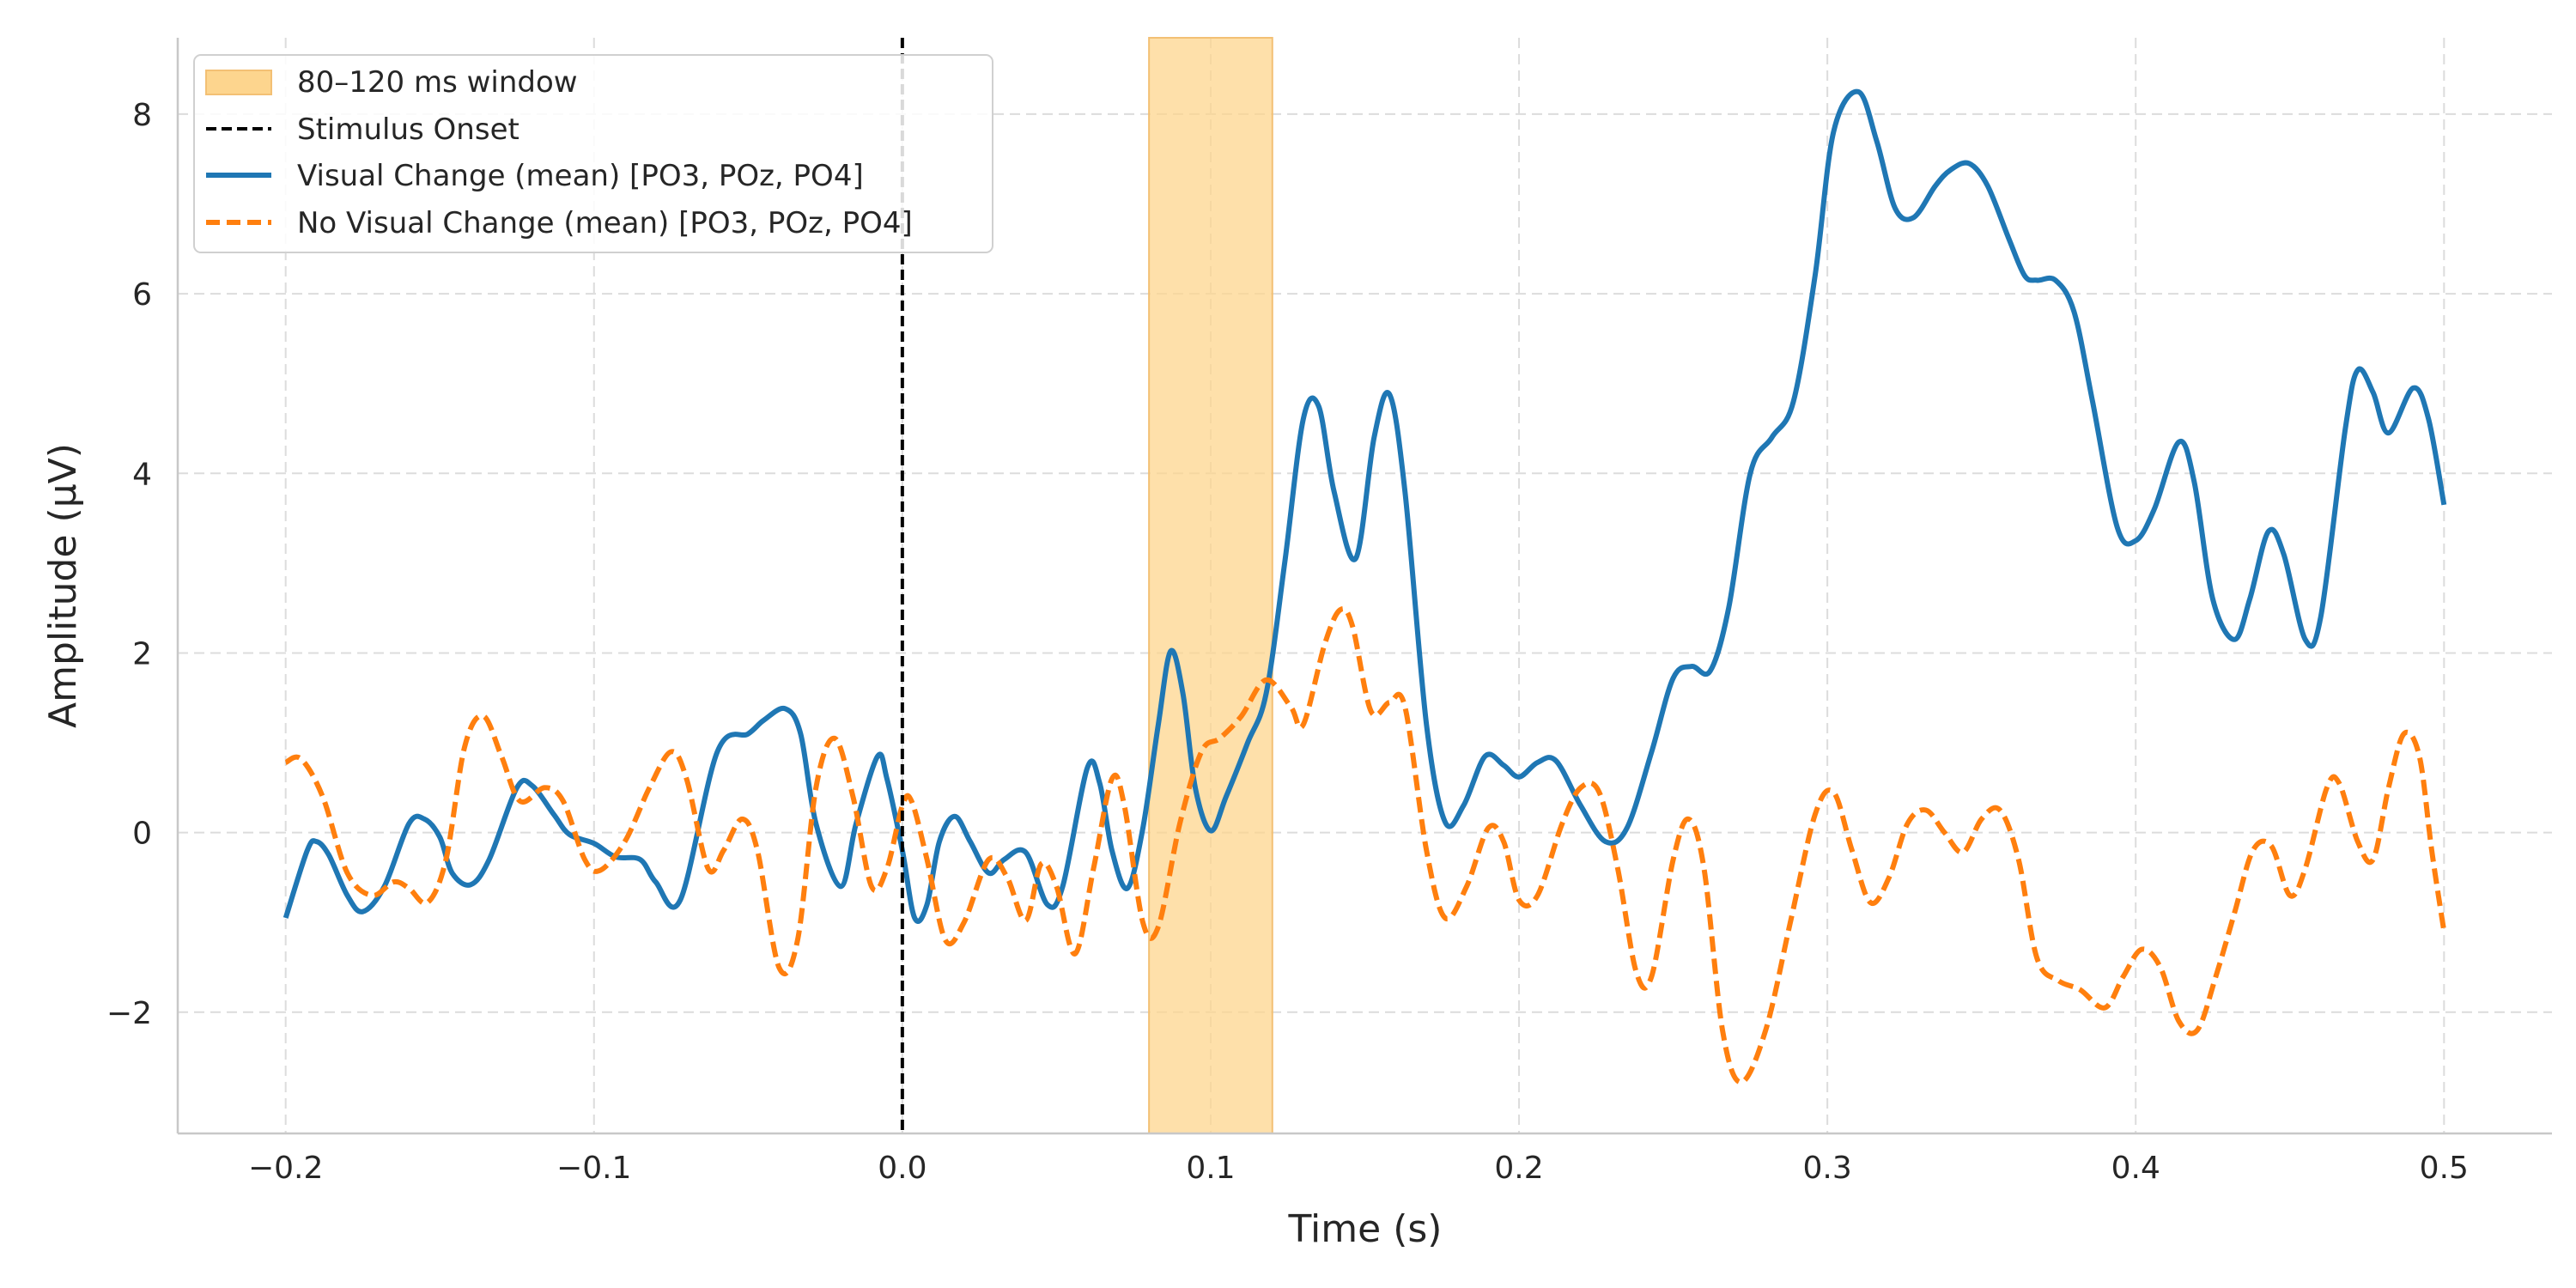 This screenshot has width=2576, height=1288. Describe the element at coordinates (580, 176) in the screenshot. I see `legend-visual-change-label: Visual Change (mean) [PO3, POz, PO4]` at that location.